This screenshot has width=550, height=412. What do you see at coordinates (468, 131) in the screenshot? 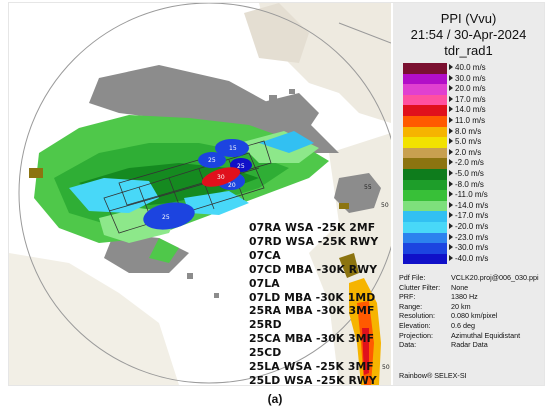
I see `scale-label: 8.0 m/s` at bounding box center [468, 131].